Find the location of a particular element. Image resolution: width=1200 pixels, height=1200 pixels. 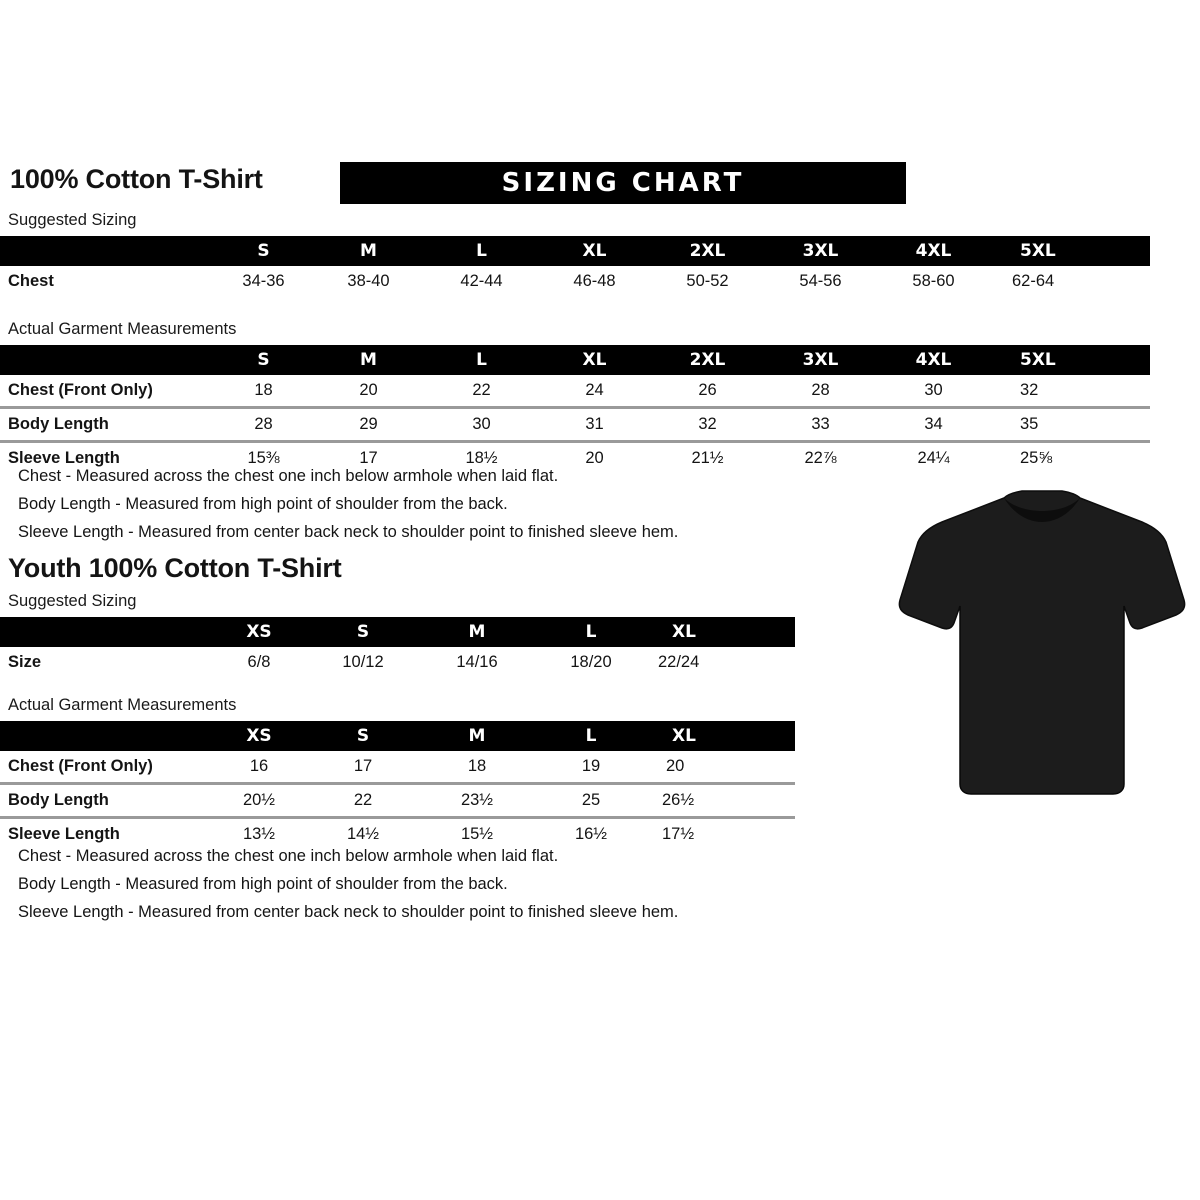

table-row: Size 6/8 10/12 14/16 18/20 22/24 is located at coordinates (397, 662).